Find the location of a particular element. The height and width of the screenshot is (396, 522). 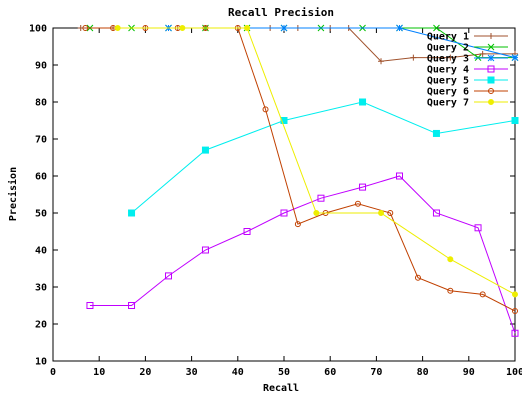

chart-title: Recall Precision is located at coordinates (281, 12).